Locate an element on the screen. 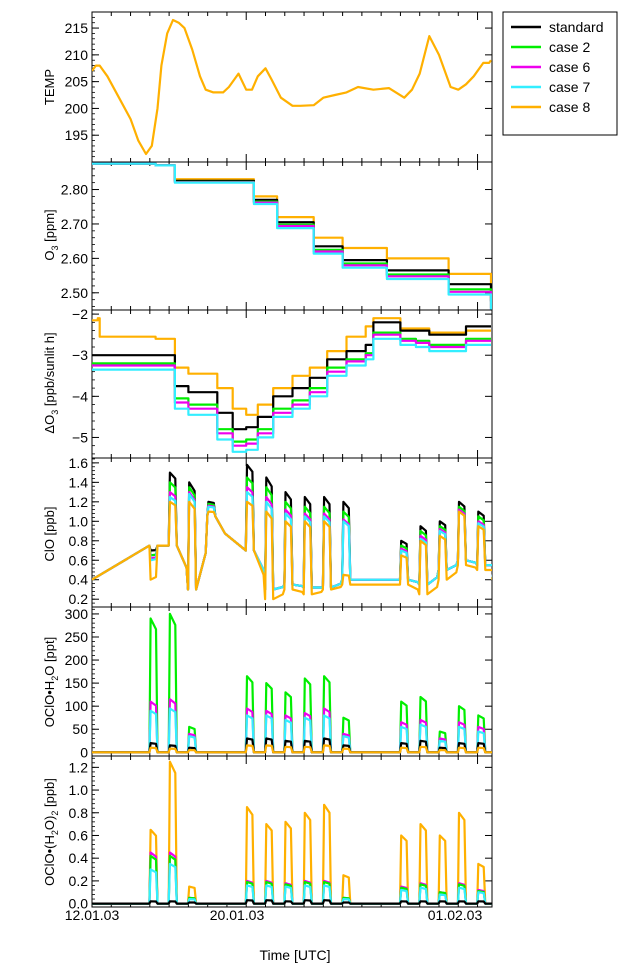 The height and width of the screenshot is (969, 624). ylabel-do3: ΔO3 [ppb/sunlit h] is located at coordinates (51, 382).